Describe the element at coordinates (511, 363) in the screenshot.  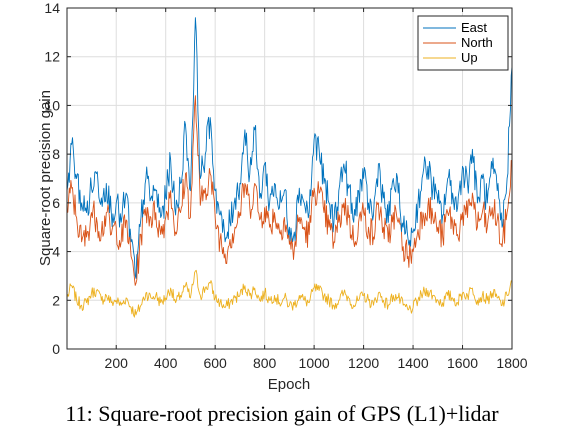
I see `x-tick-label: 1800` at that location.